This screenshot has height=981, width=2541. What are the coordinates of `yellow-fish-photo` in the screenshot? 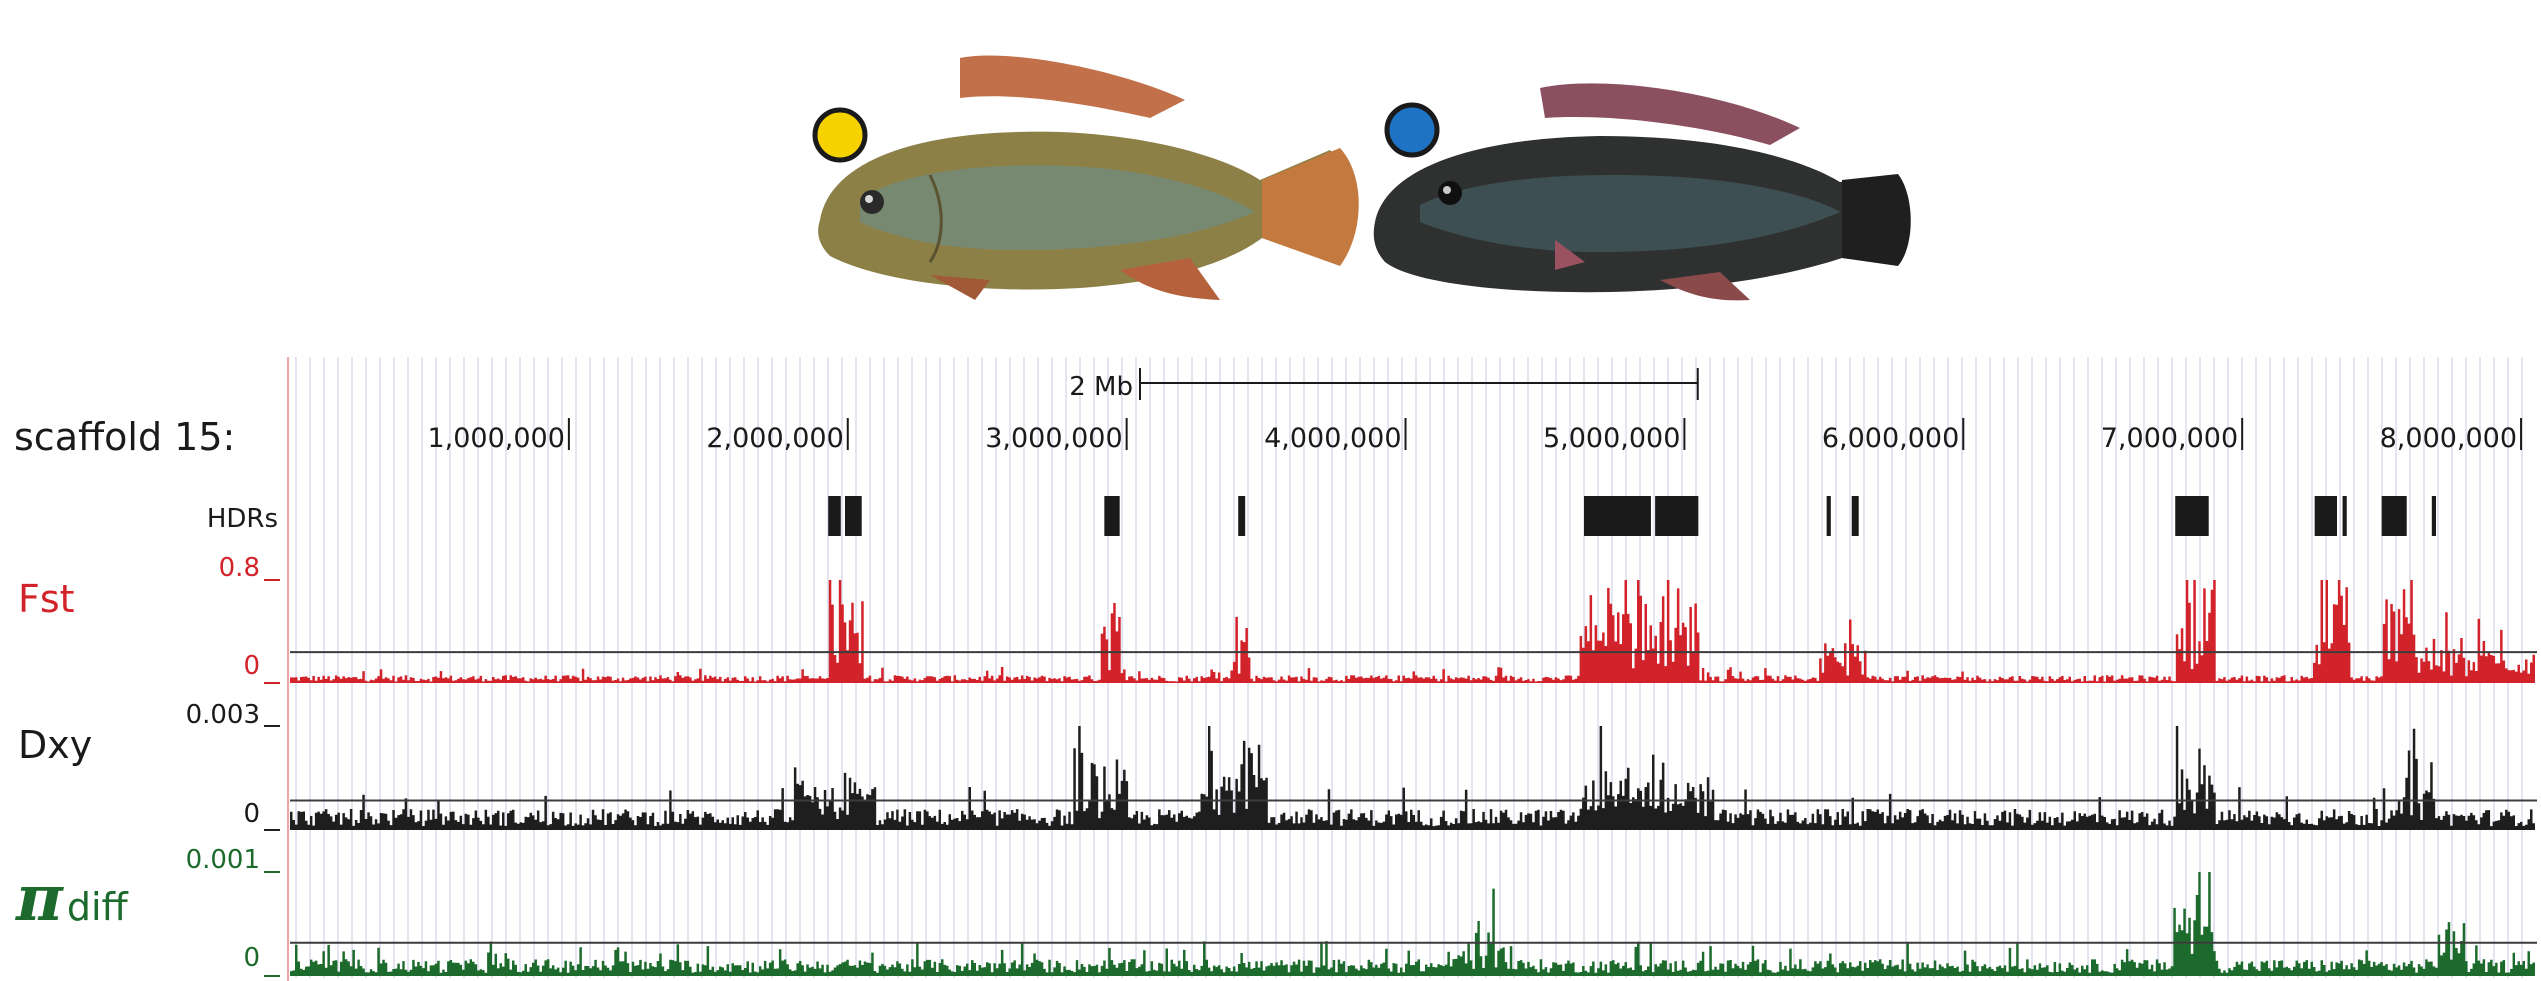 It's located at (1088, 177).